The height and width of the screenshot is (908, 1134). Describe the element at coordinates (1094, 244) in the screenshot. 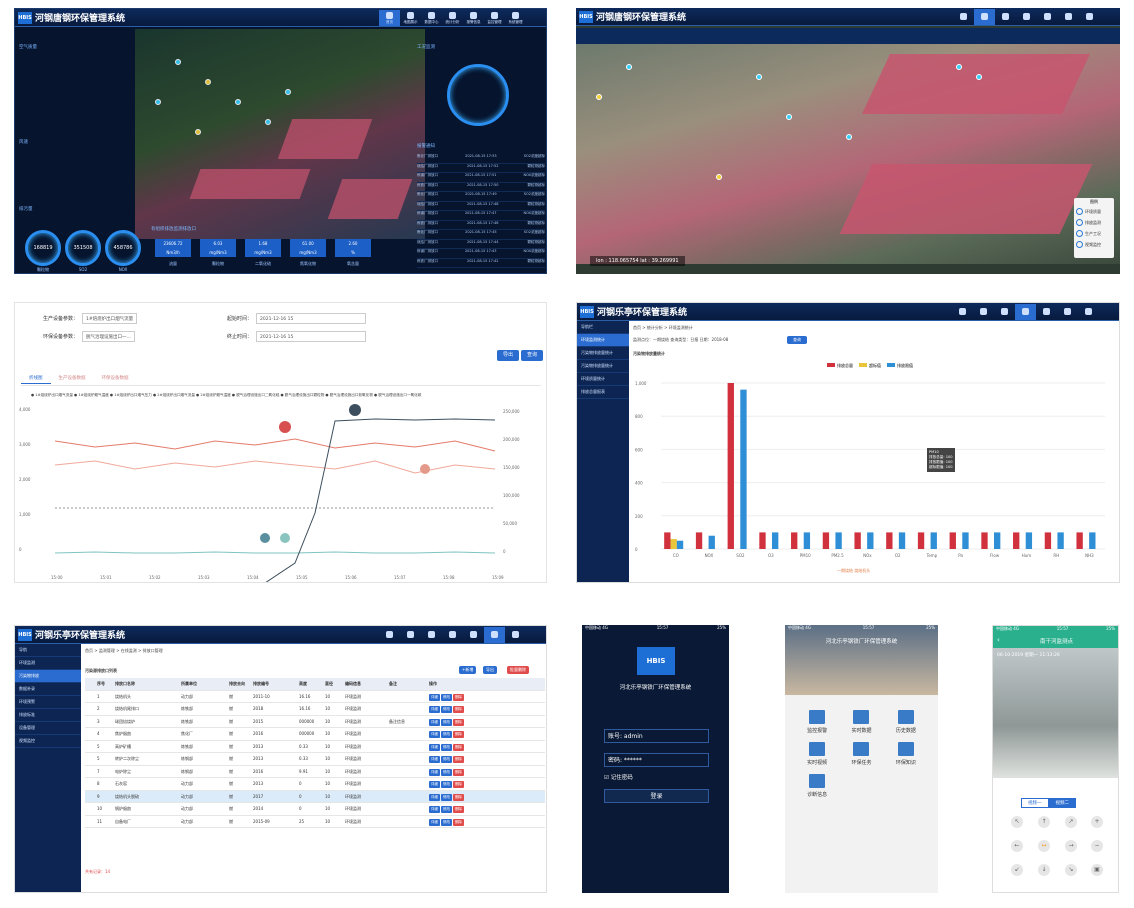

I see `legend-item: 视频监控` at that location.